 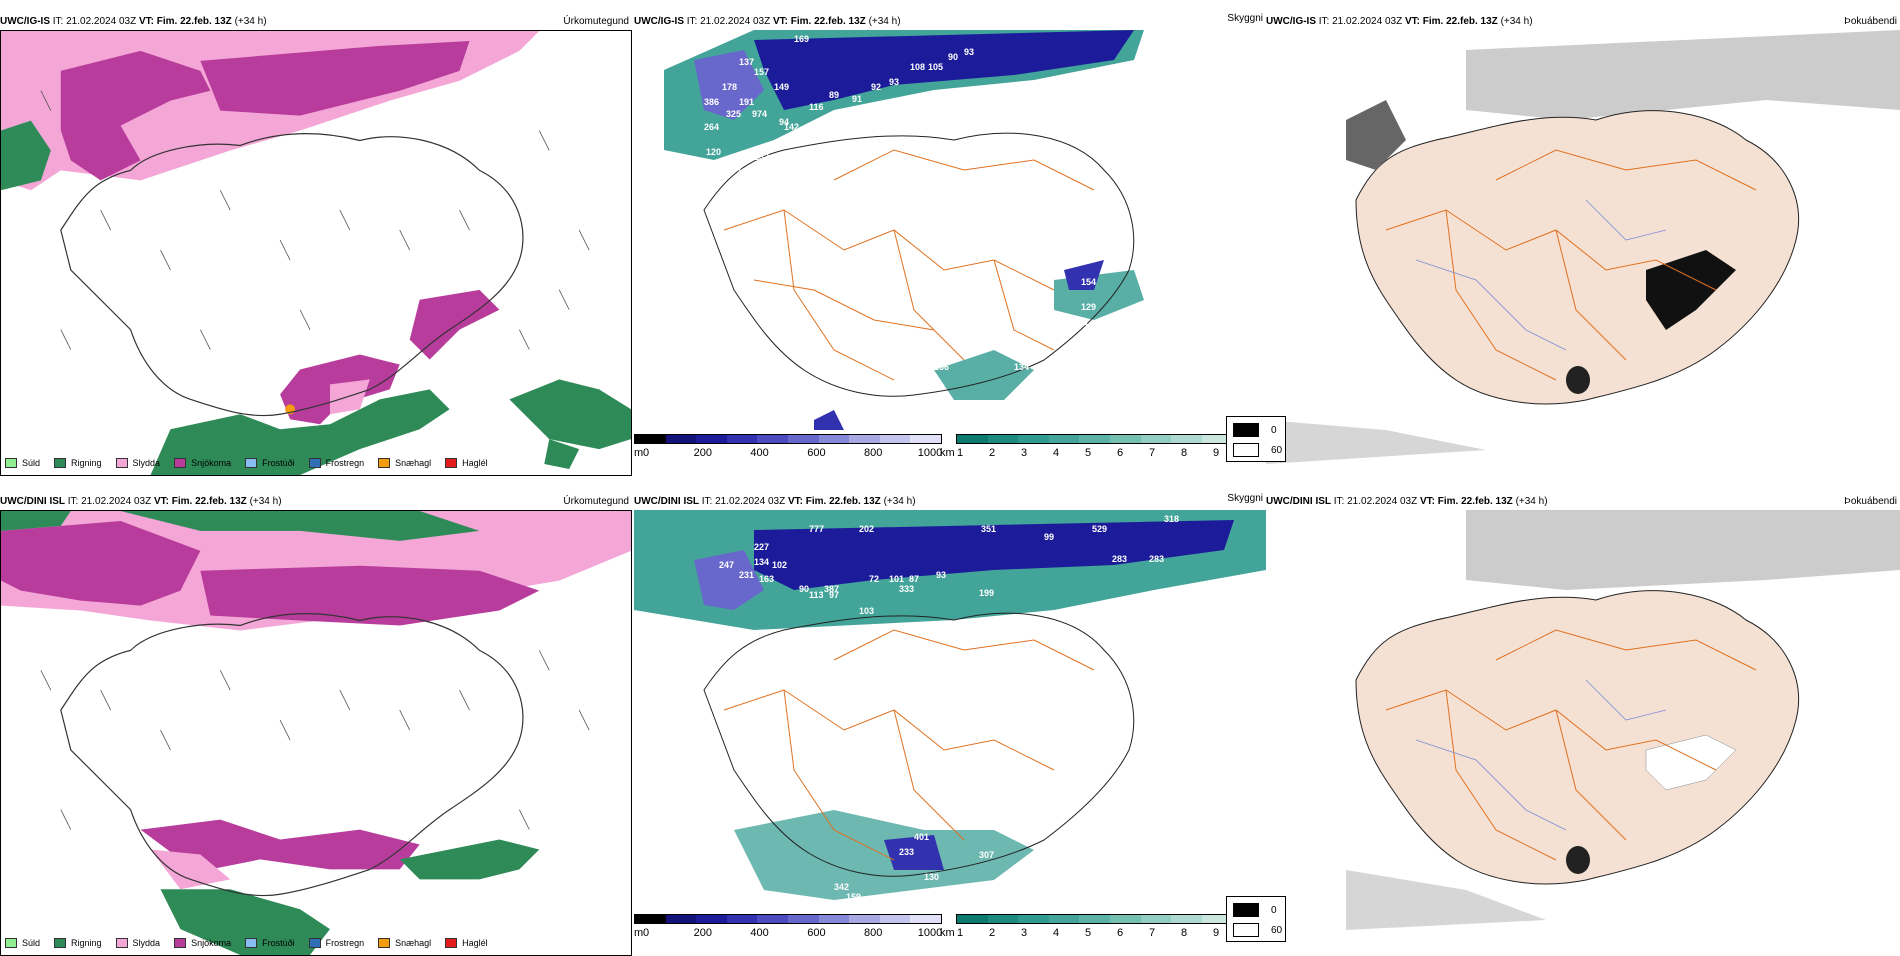 I want to click on cloud-base-label: 137, so click(x=746, y=62).